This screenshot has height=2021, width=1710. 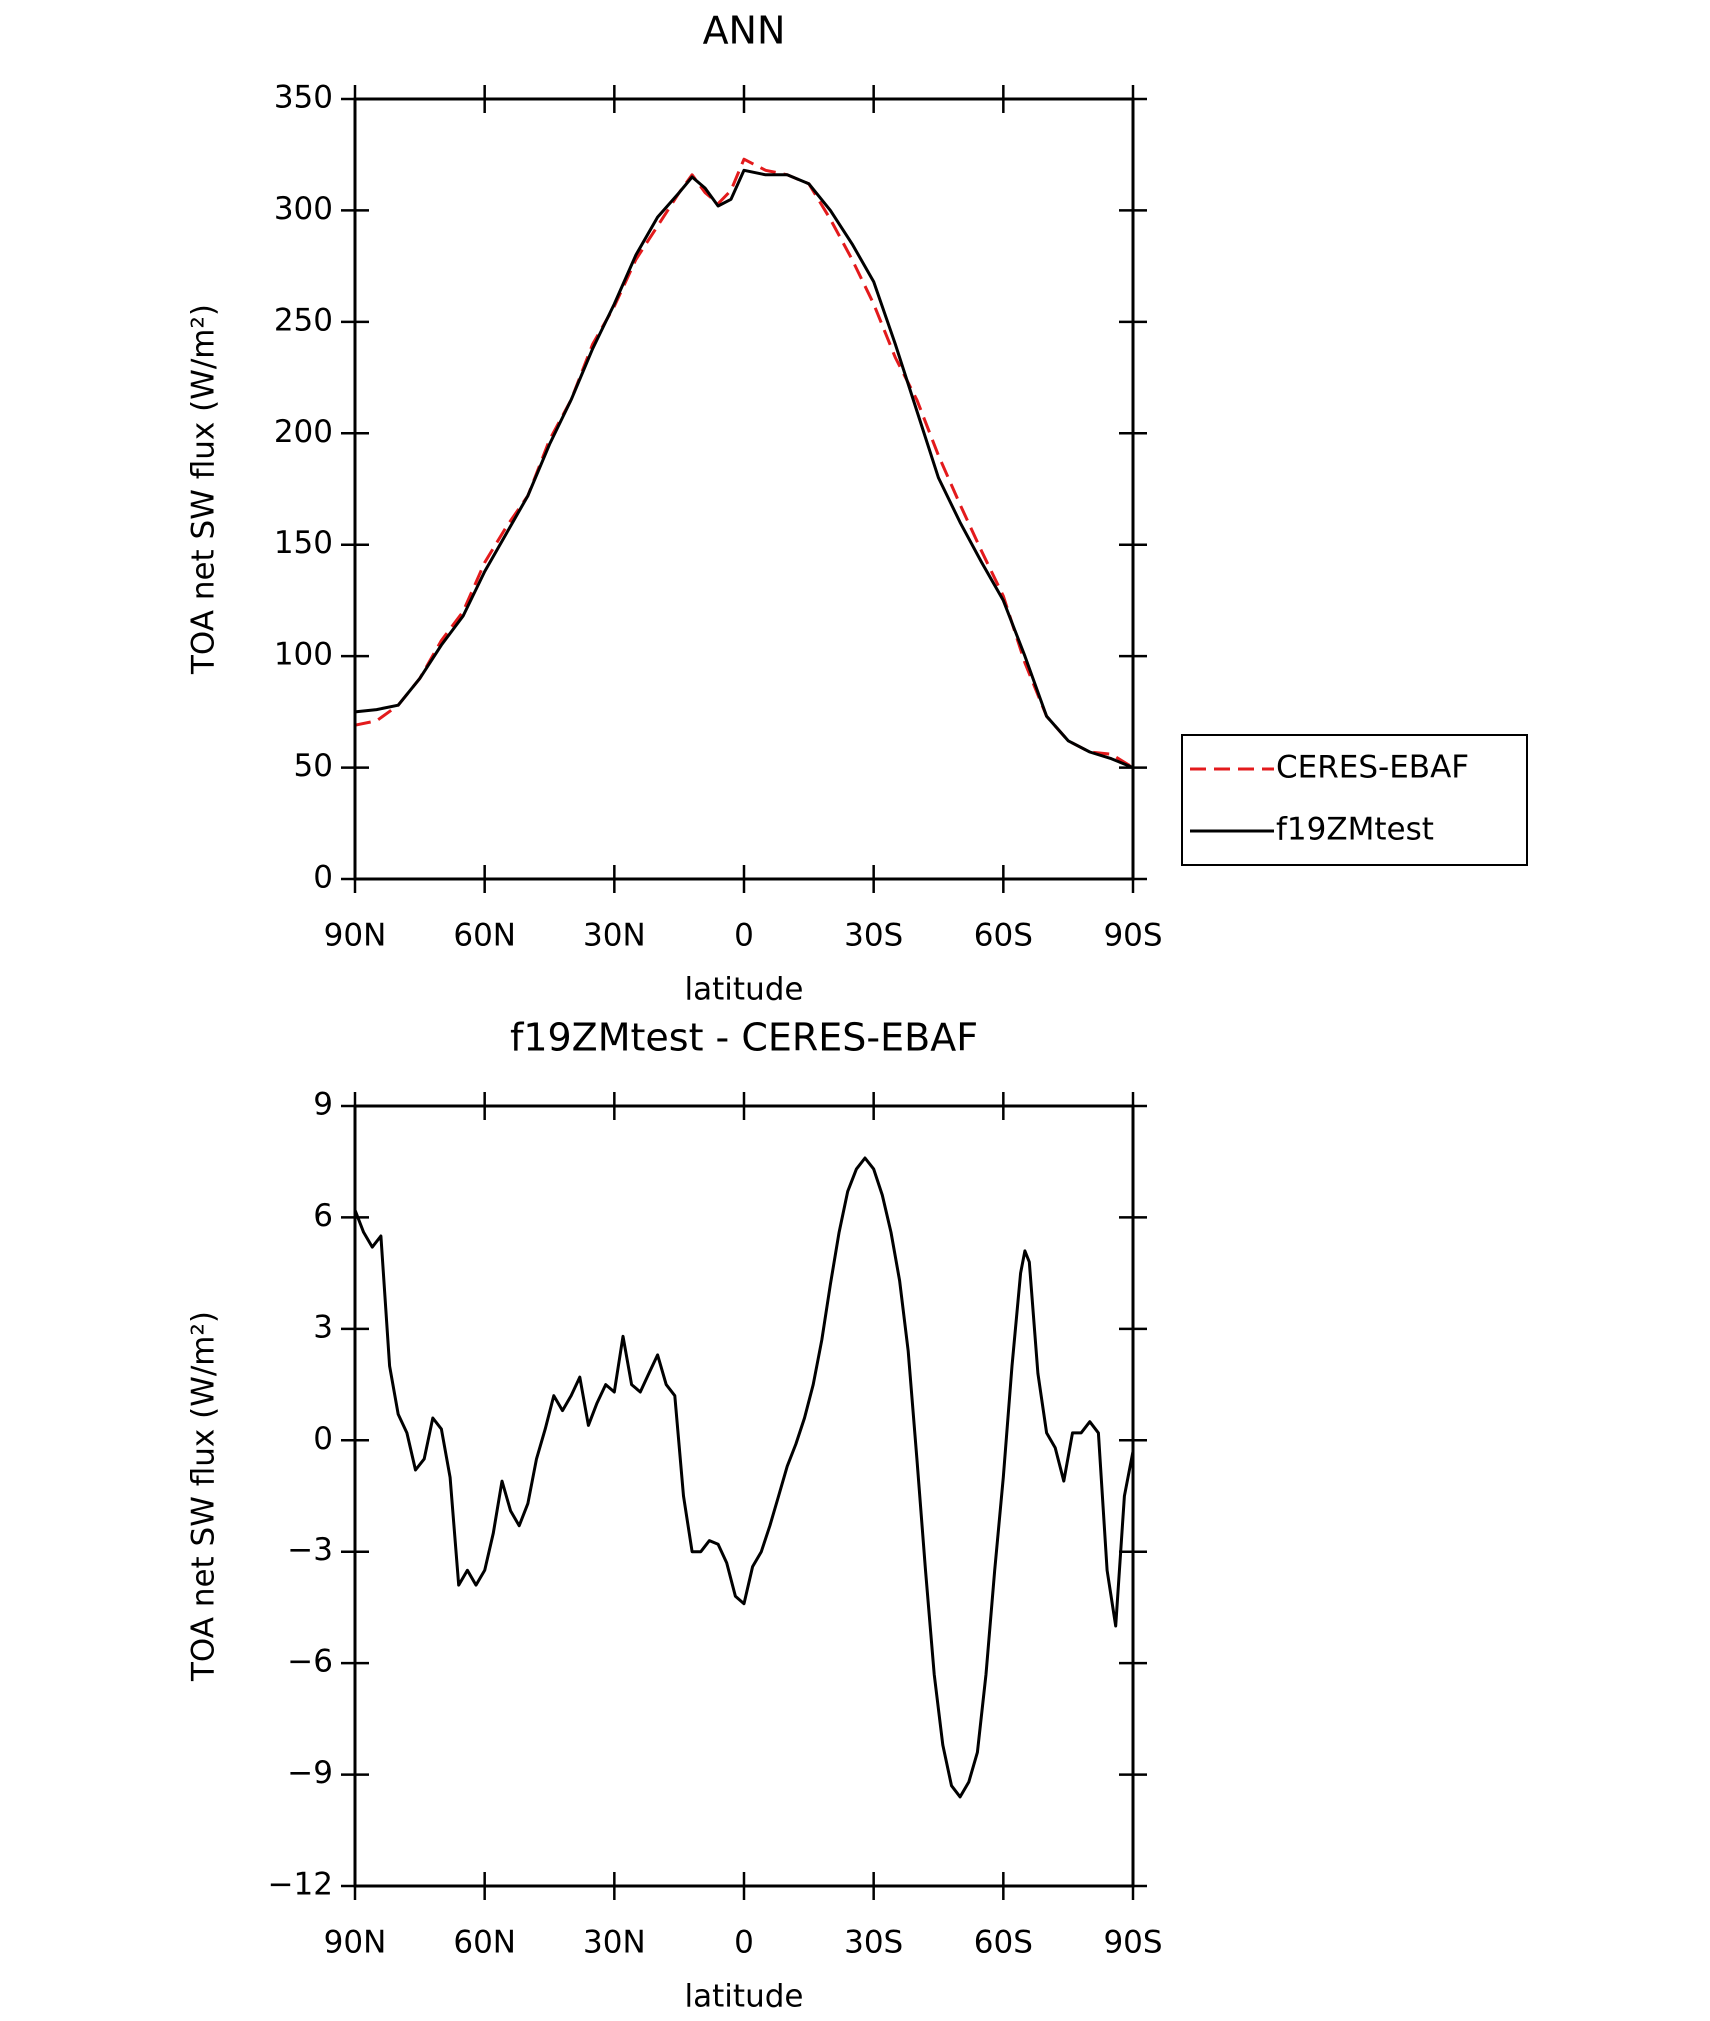 I want to click on y-tick-label: 200, so click(x=303, y=432).